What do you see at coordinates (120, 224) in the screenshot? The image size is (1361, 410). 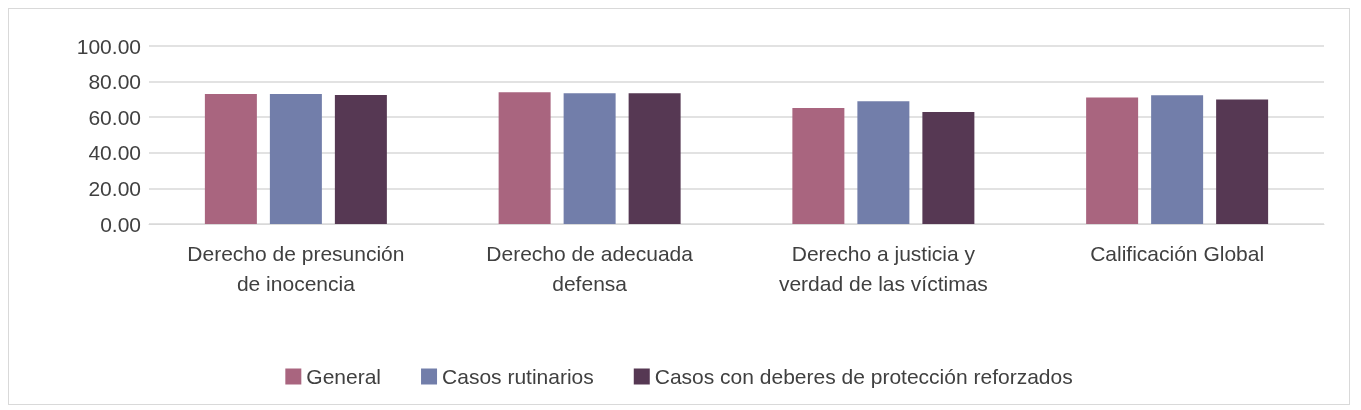 I see `y-tick-label: 0.00` at bounding box center [120, 224].